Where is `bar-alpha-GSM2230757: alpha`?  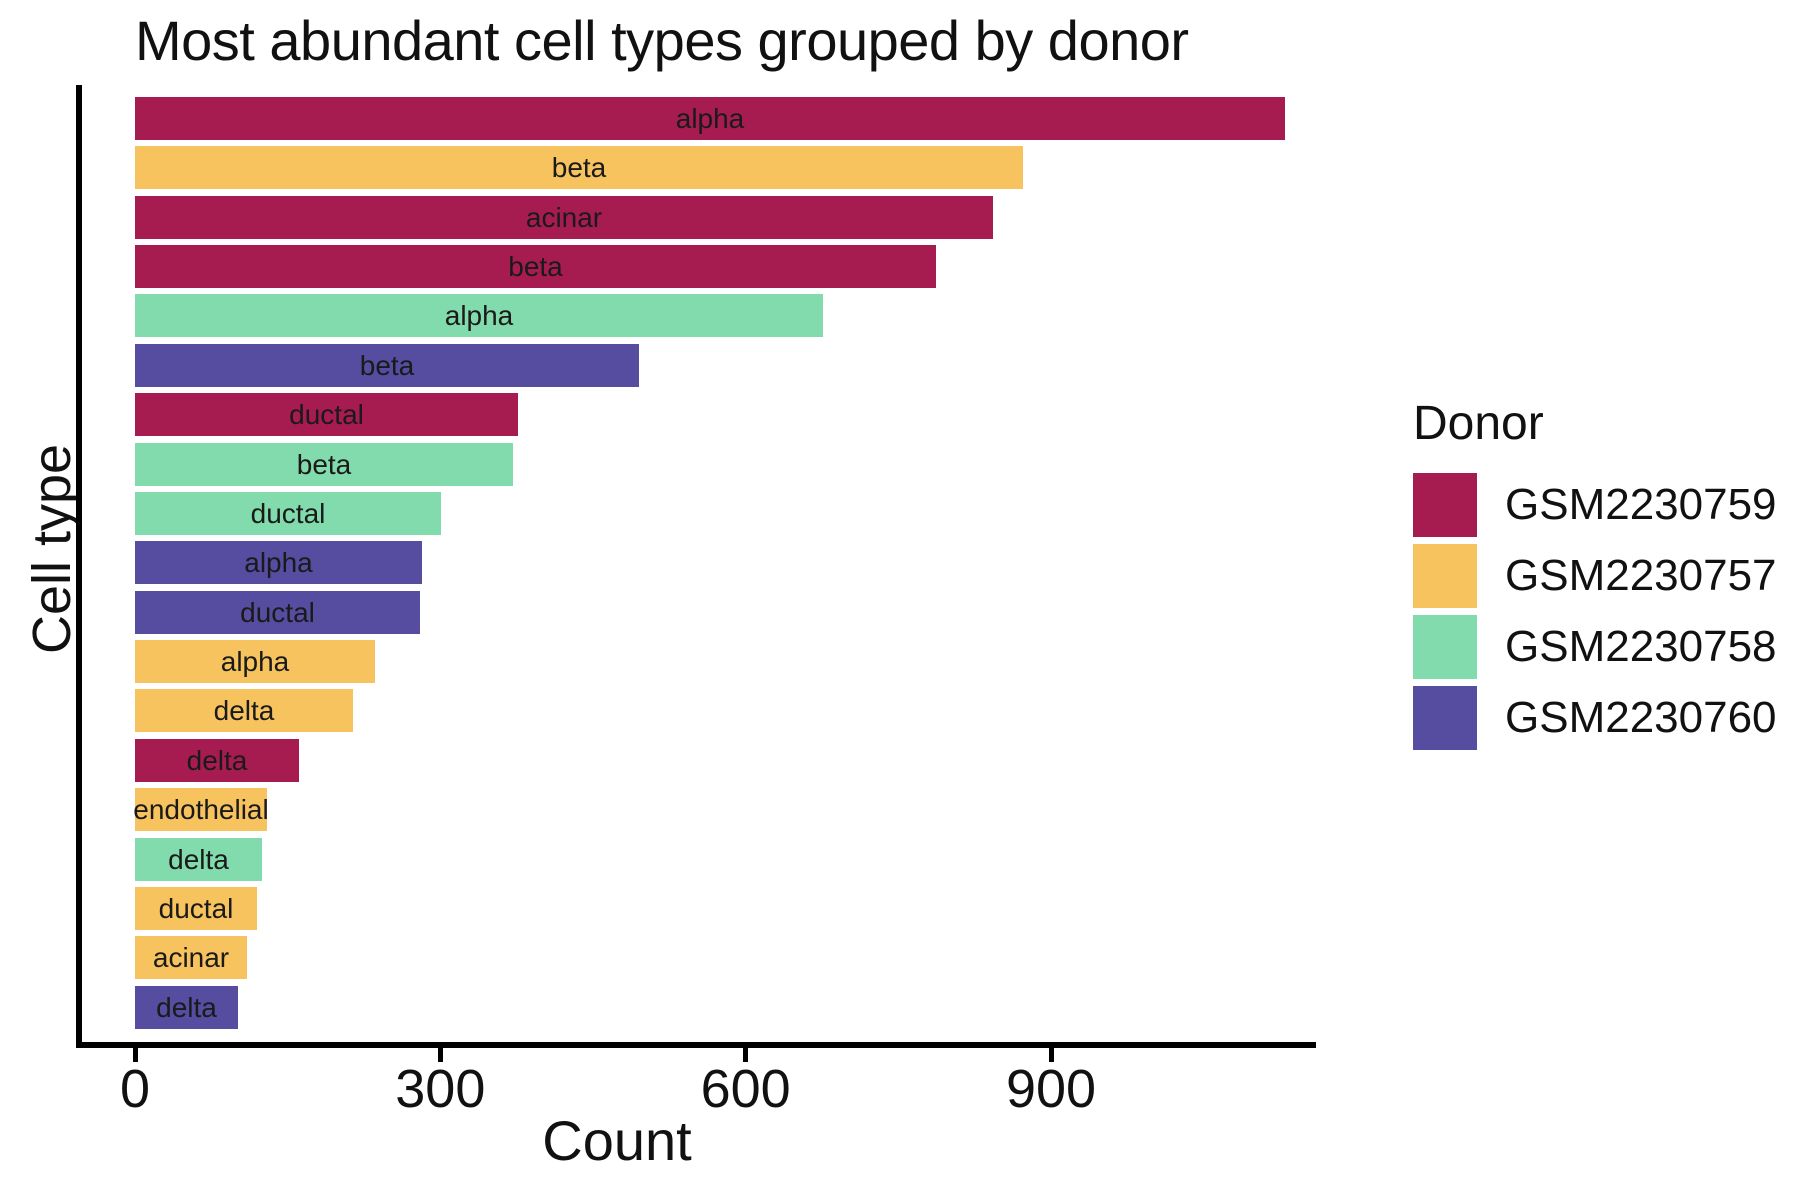 bar-alpha-GSM2230757: alpha is located at coordinates (255, 662).